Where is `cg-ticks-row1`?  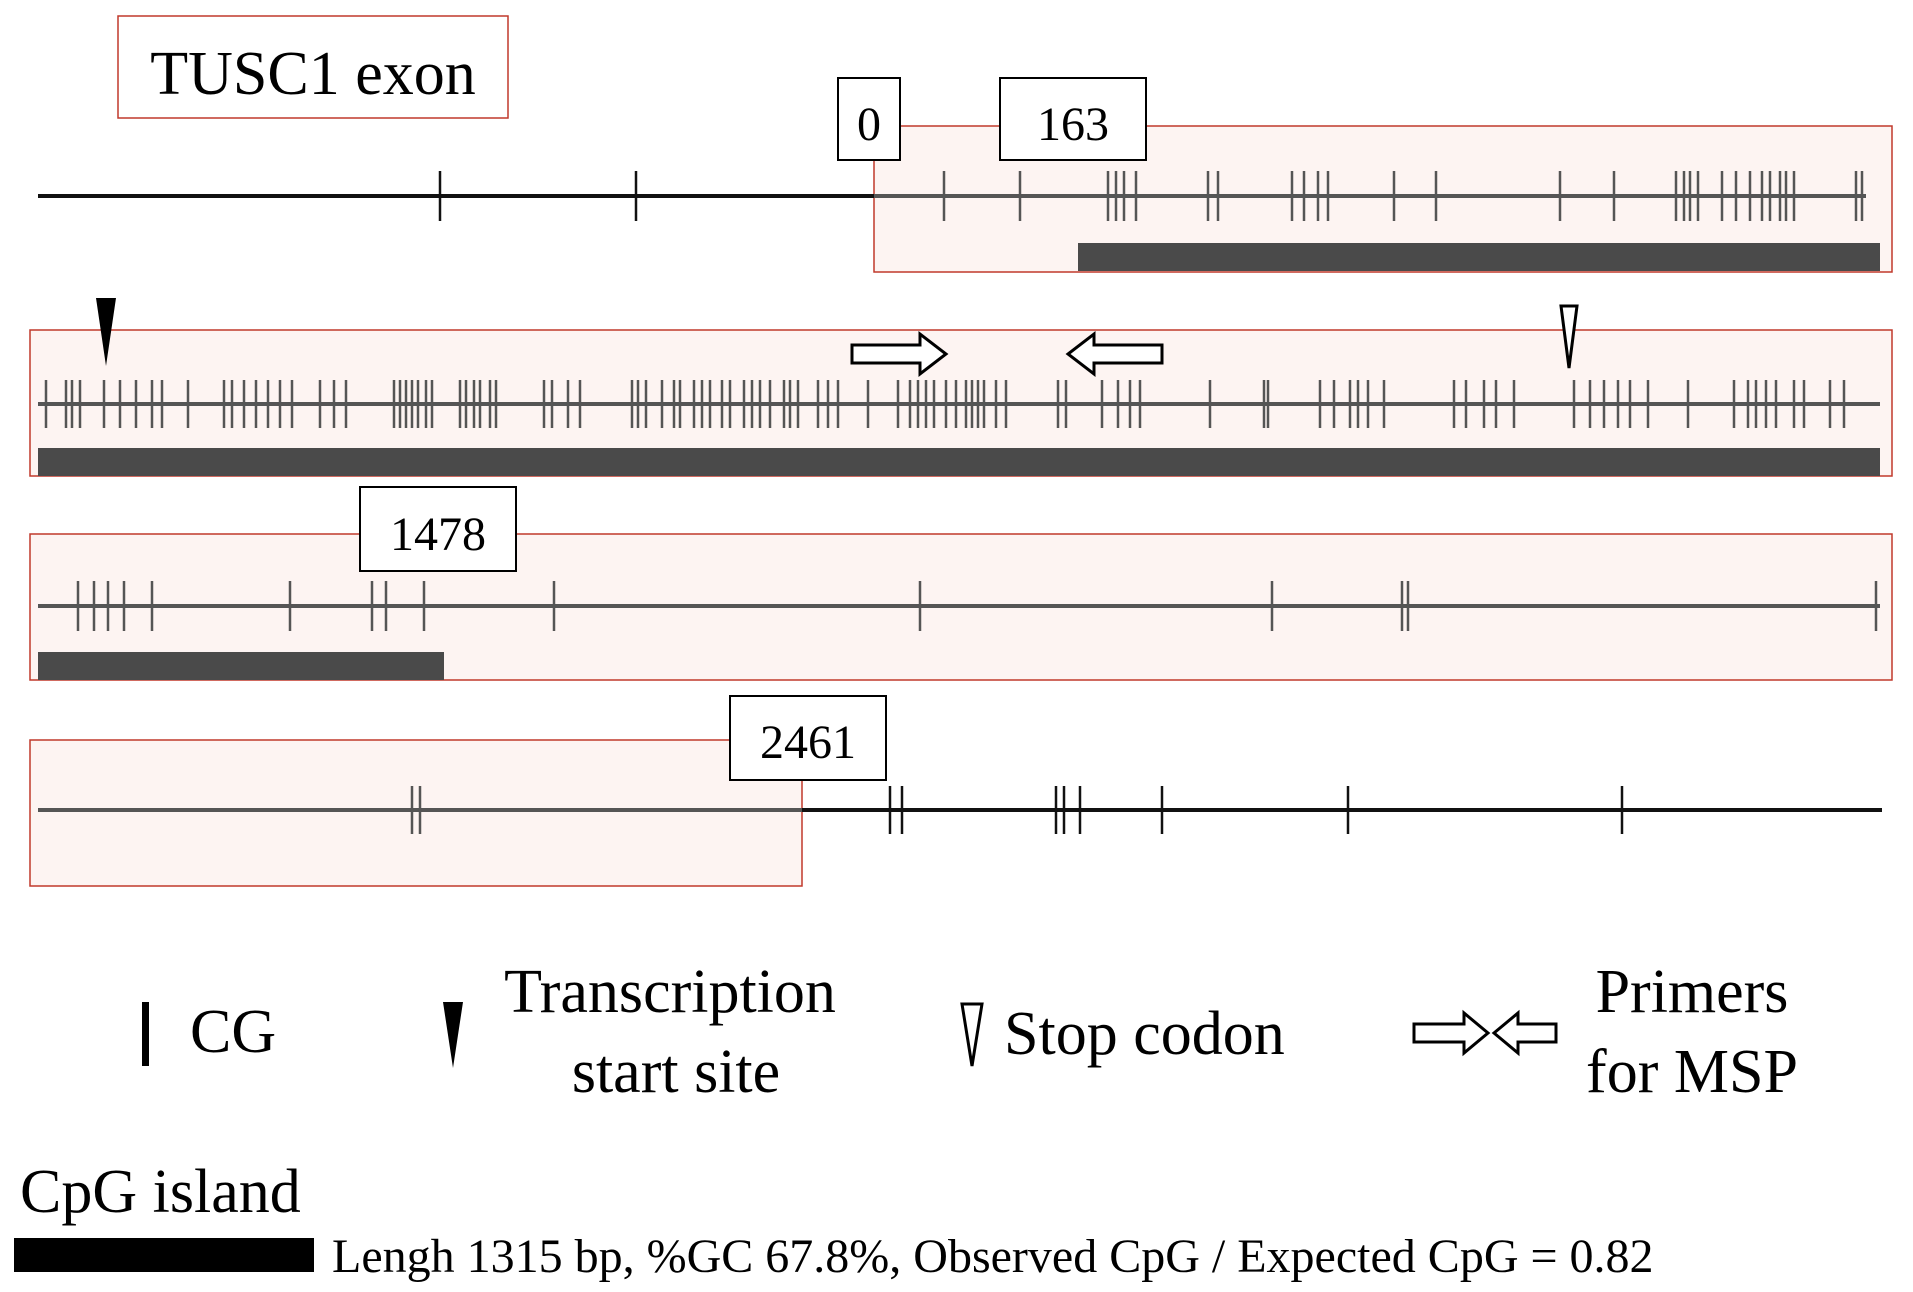
cg-ticks-row1 is located at coordinates (1151, 196).